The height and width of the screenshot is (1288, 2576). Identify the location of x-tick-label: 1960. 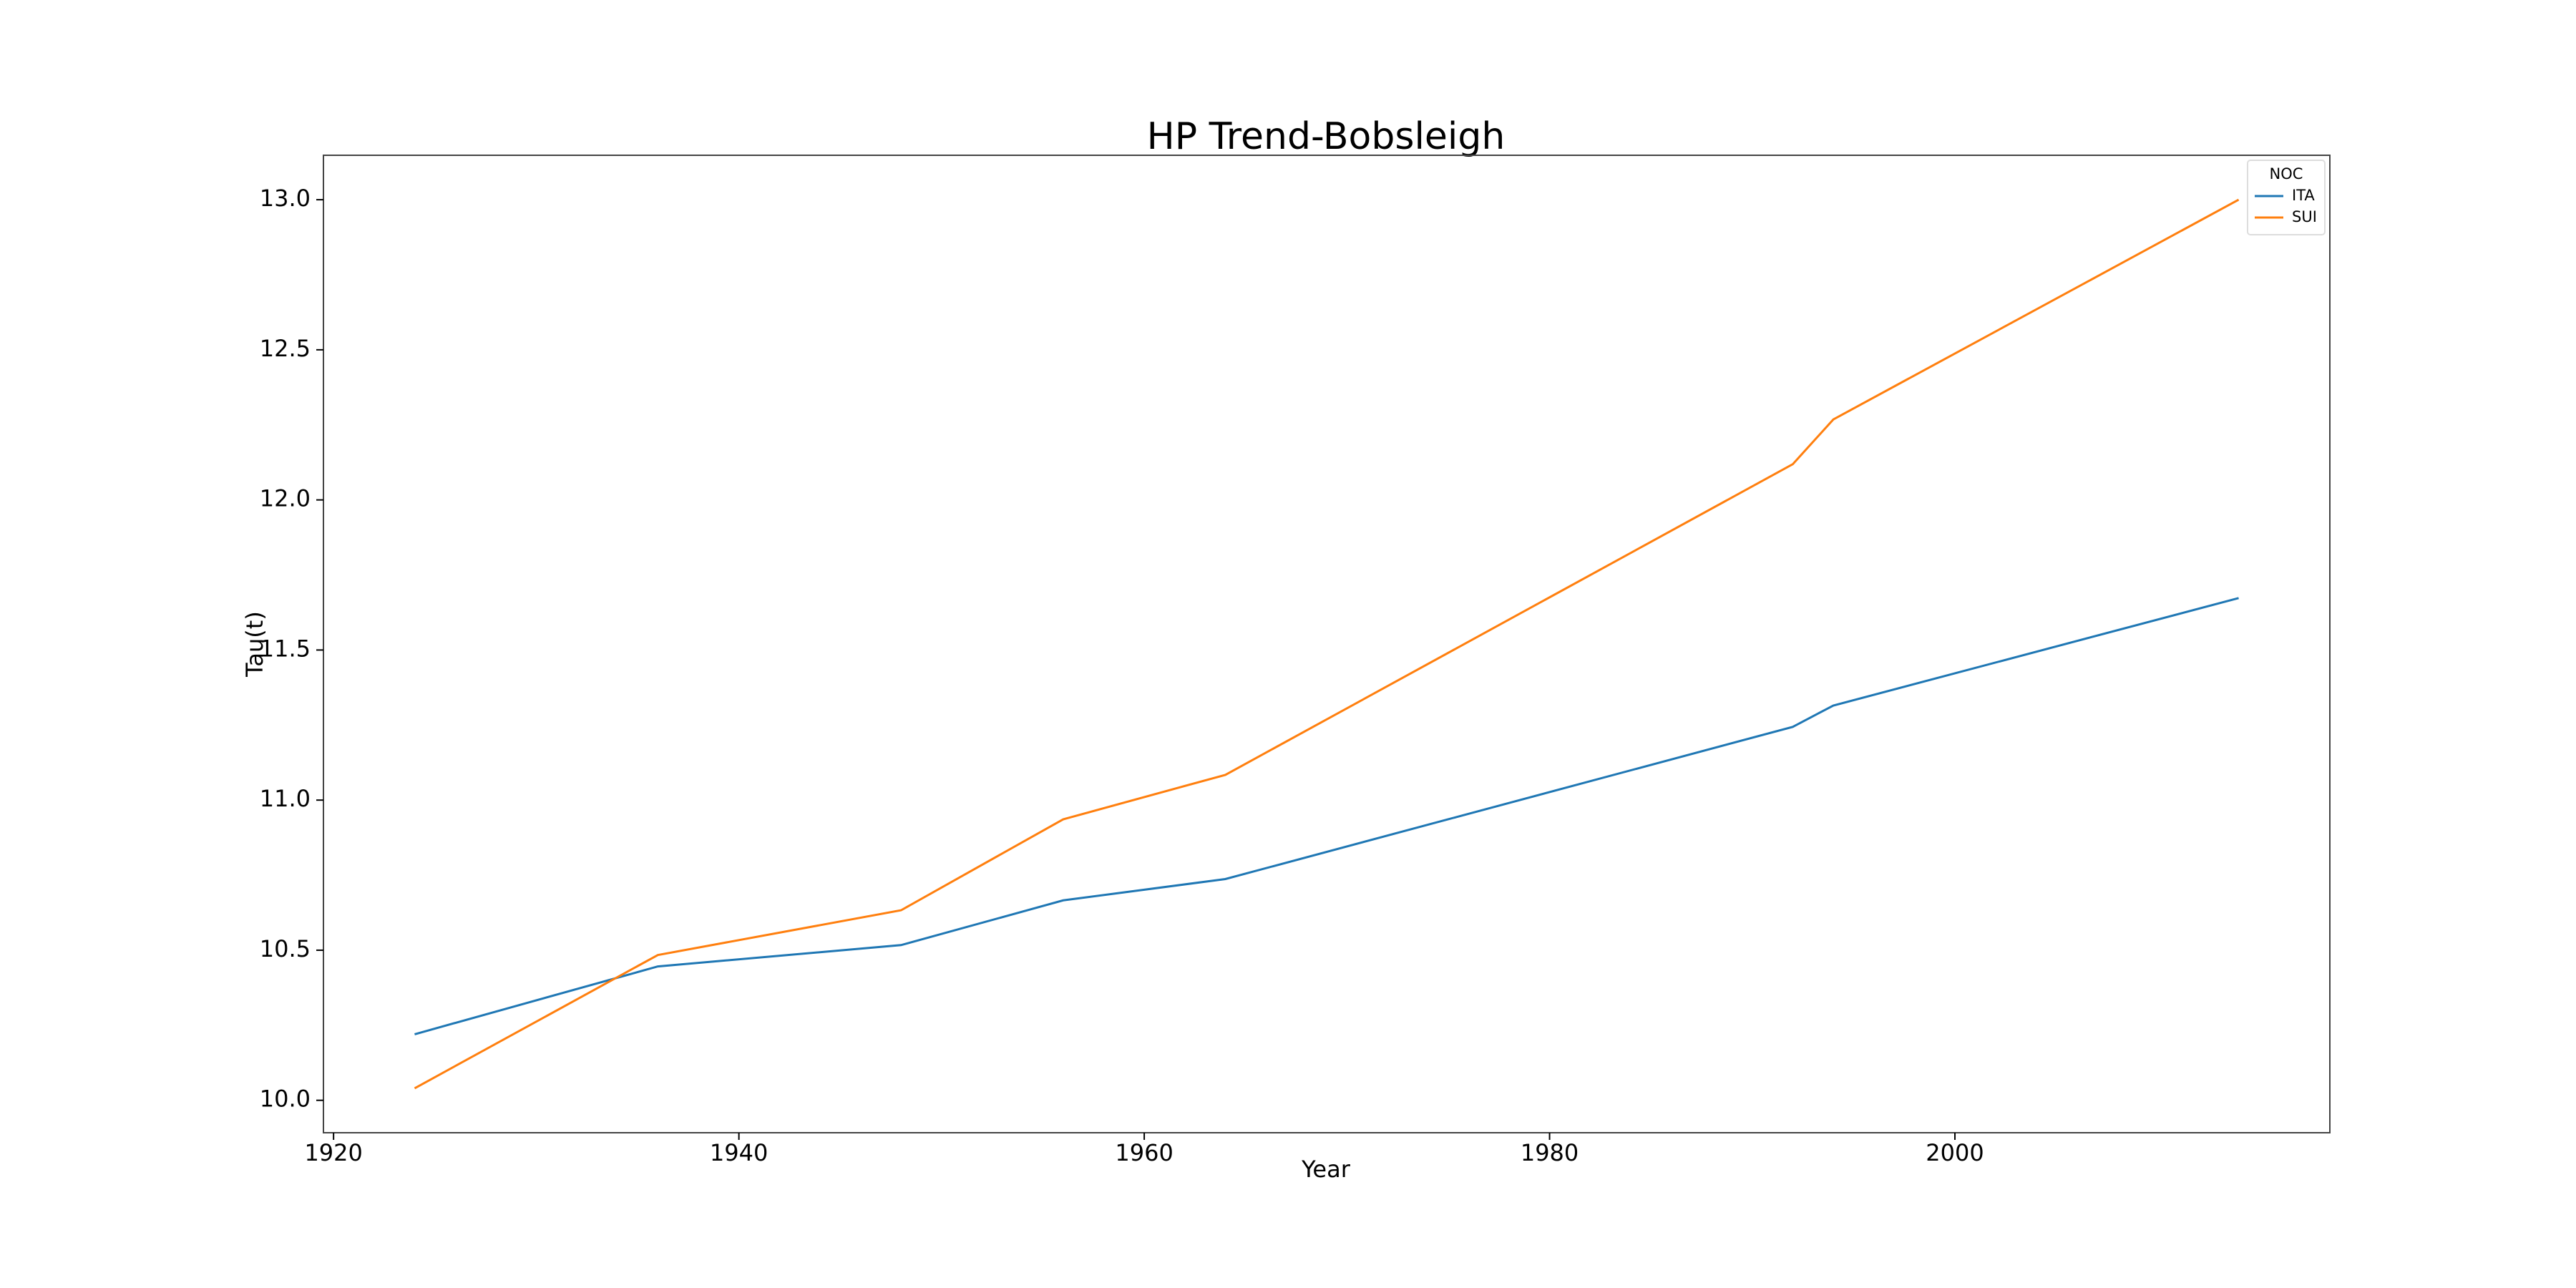
(1144, 1152).